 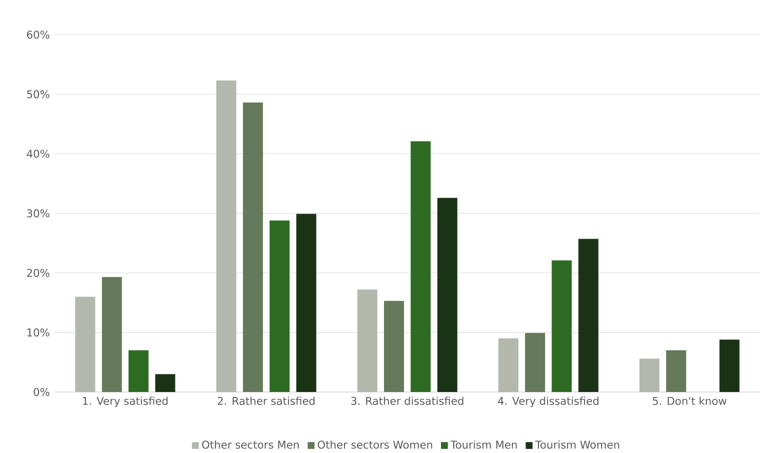 What do you see at coordinates (689, 400) in the screenshot?
I see `x-tick-label: 5. Don't know` at bounding box center [689, 400].